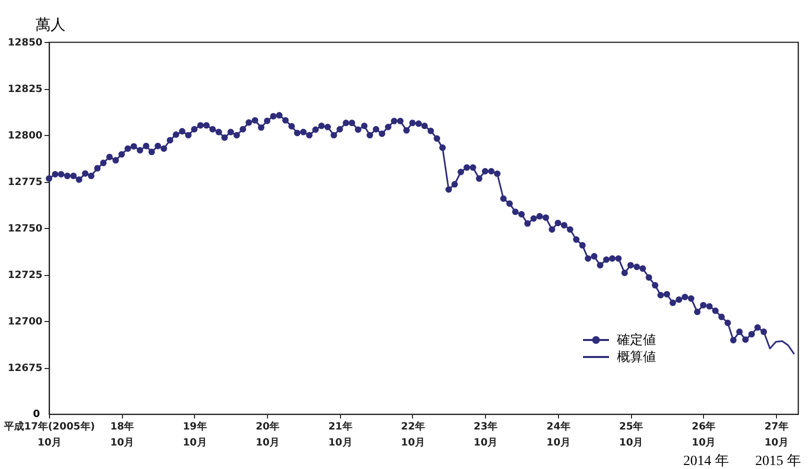 The image size is (809, 469). What do you see at coordinates (194, 434) in the screenshot?
I see `x-tick-label: 19年 10月` at bounding box center [194, 434].